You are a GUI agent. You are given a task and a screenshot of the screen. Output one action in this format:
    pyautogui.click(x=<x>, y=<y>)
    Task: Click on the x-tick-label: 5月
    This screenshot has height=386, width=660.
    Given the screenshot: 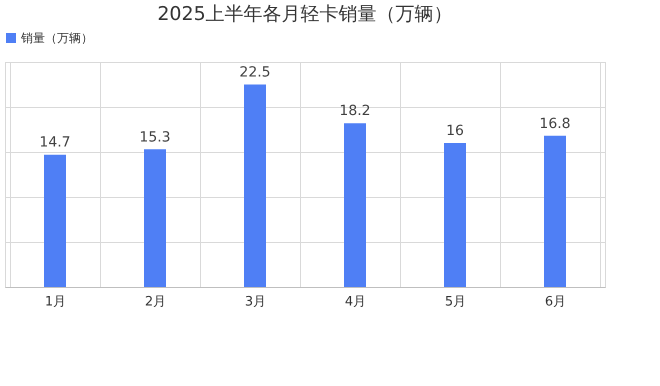 What is the action you would take?
    pyautogui.click(x=455, y=302)
    